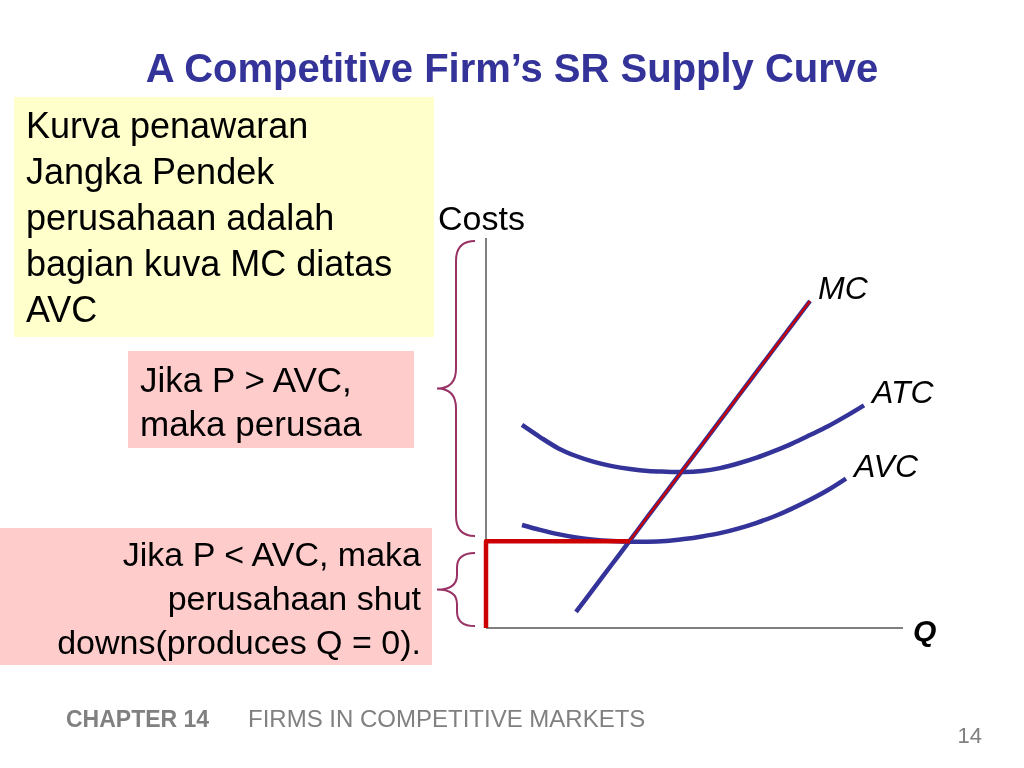 The width and height of the screenshot is (1024, 768). What do you see at coordinates (481, 218) in the screenshot?
I see `y-axis-title: Costs` at bounding box center [481, 218].